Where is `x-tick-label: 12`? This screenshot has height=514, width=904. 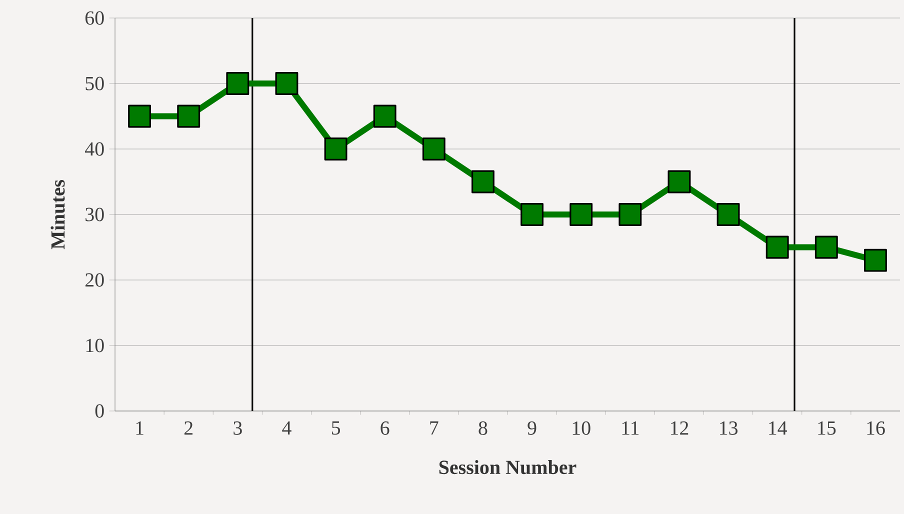 x-tick-label: 12 is located at coordinates (679, 428).